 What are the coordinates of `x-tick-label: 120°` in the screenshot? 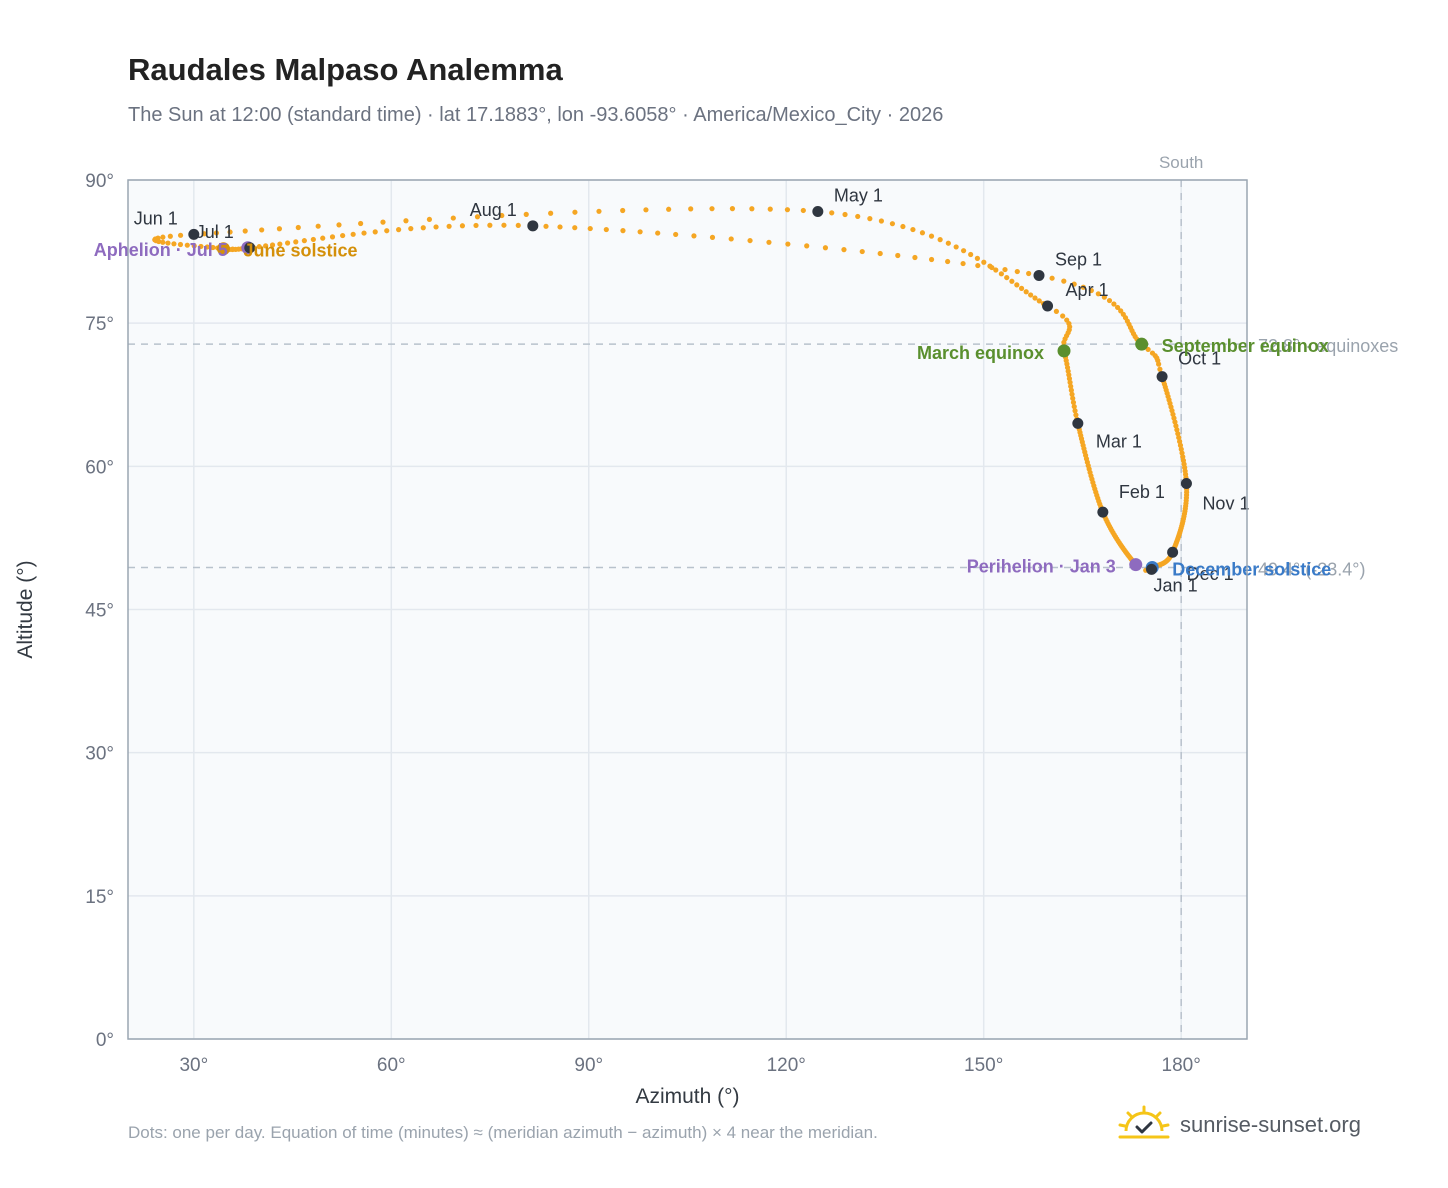 It's located at (786, 1065).